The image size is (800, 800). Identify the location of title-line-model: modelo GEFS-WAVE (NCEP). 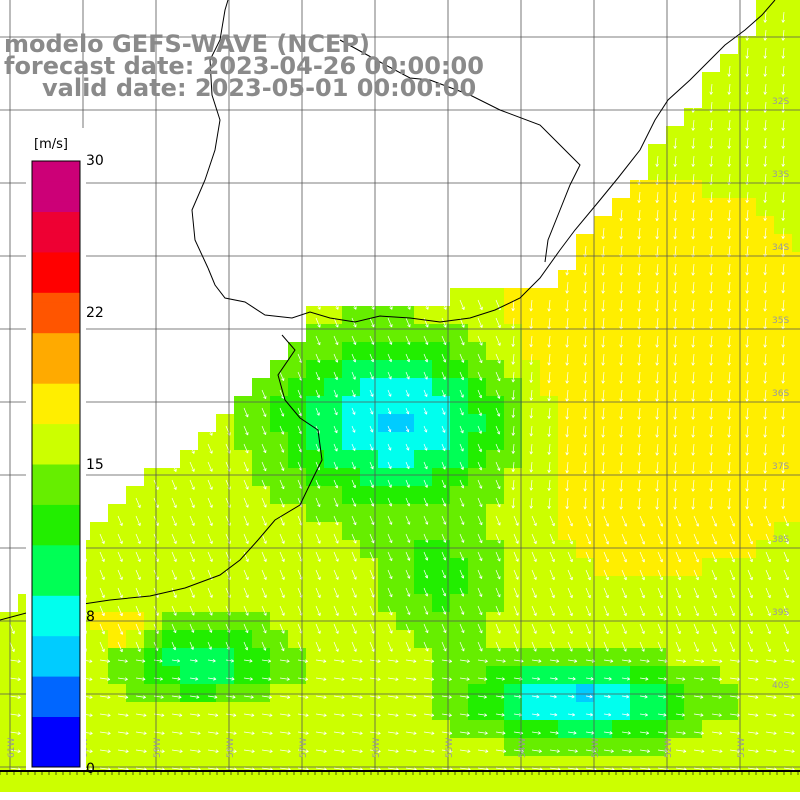
(187, 44).